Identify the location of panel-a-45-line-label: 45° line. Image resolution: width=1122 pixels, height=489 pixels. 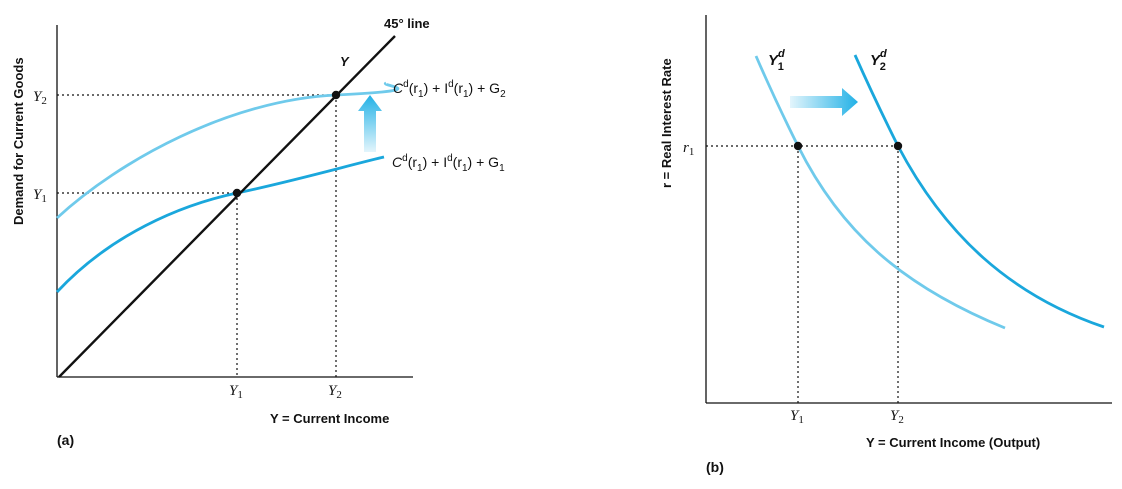
(407, 23).